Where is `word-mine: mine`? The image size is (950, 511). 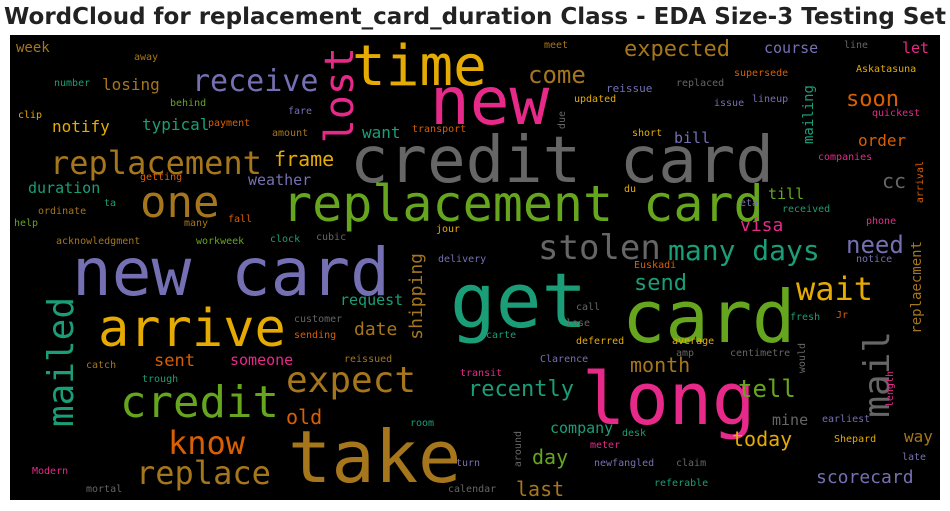 word-mine: mine is located at coordinates (790, 420).